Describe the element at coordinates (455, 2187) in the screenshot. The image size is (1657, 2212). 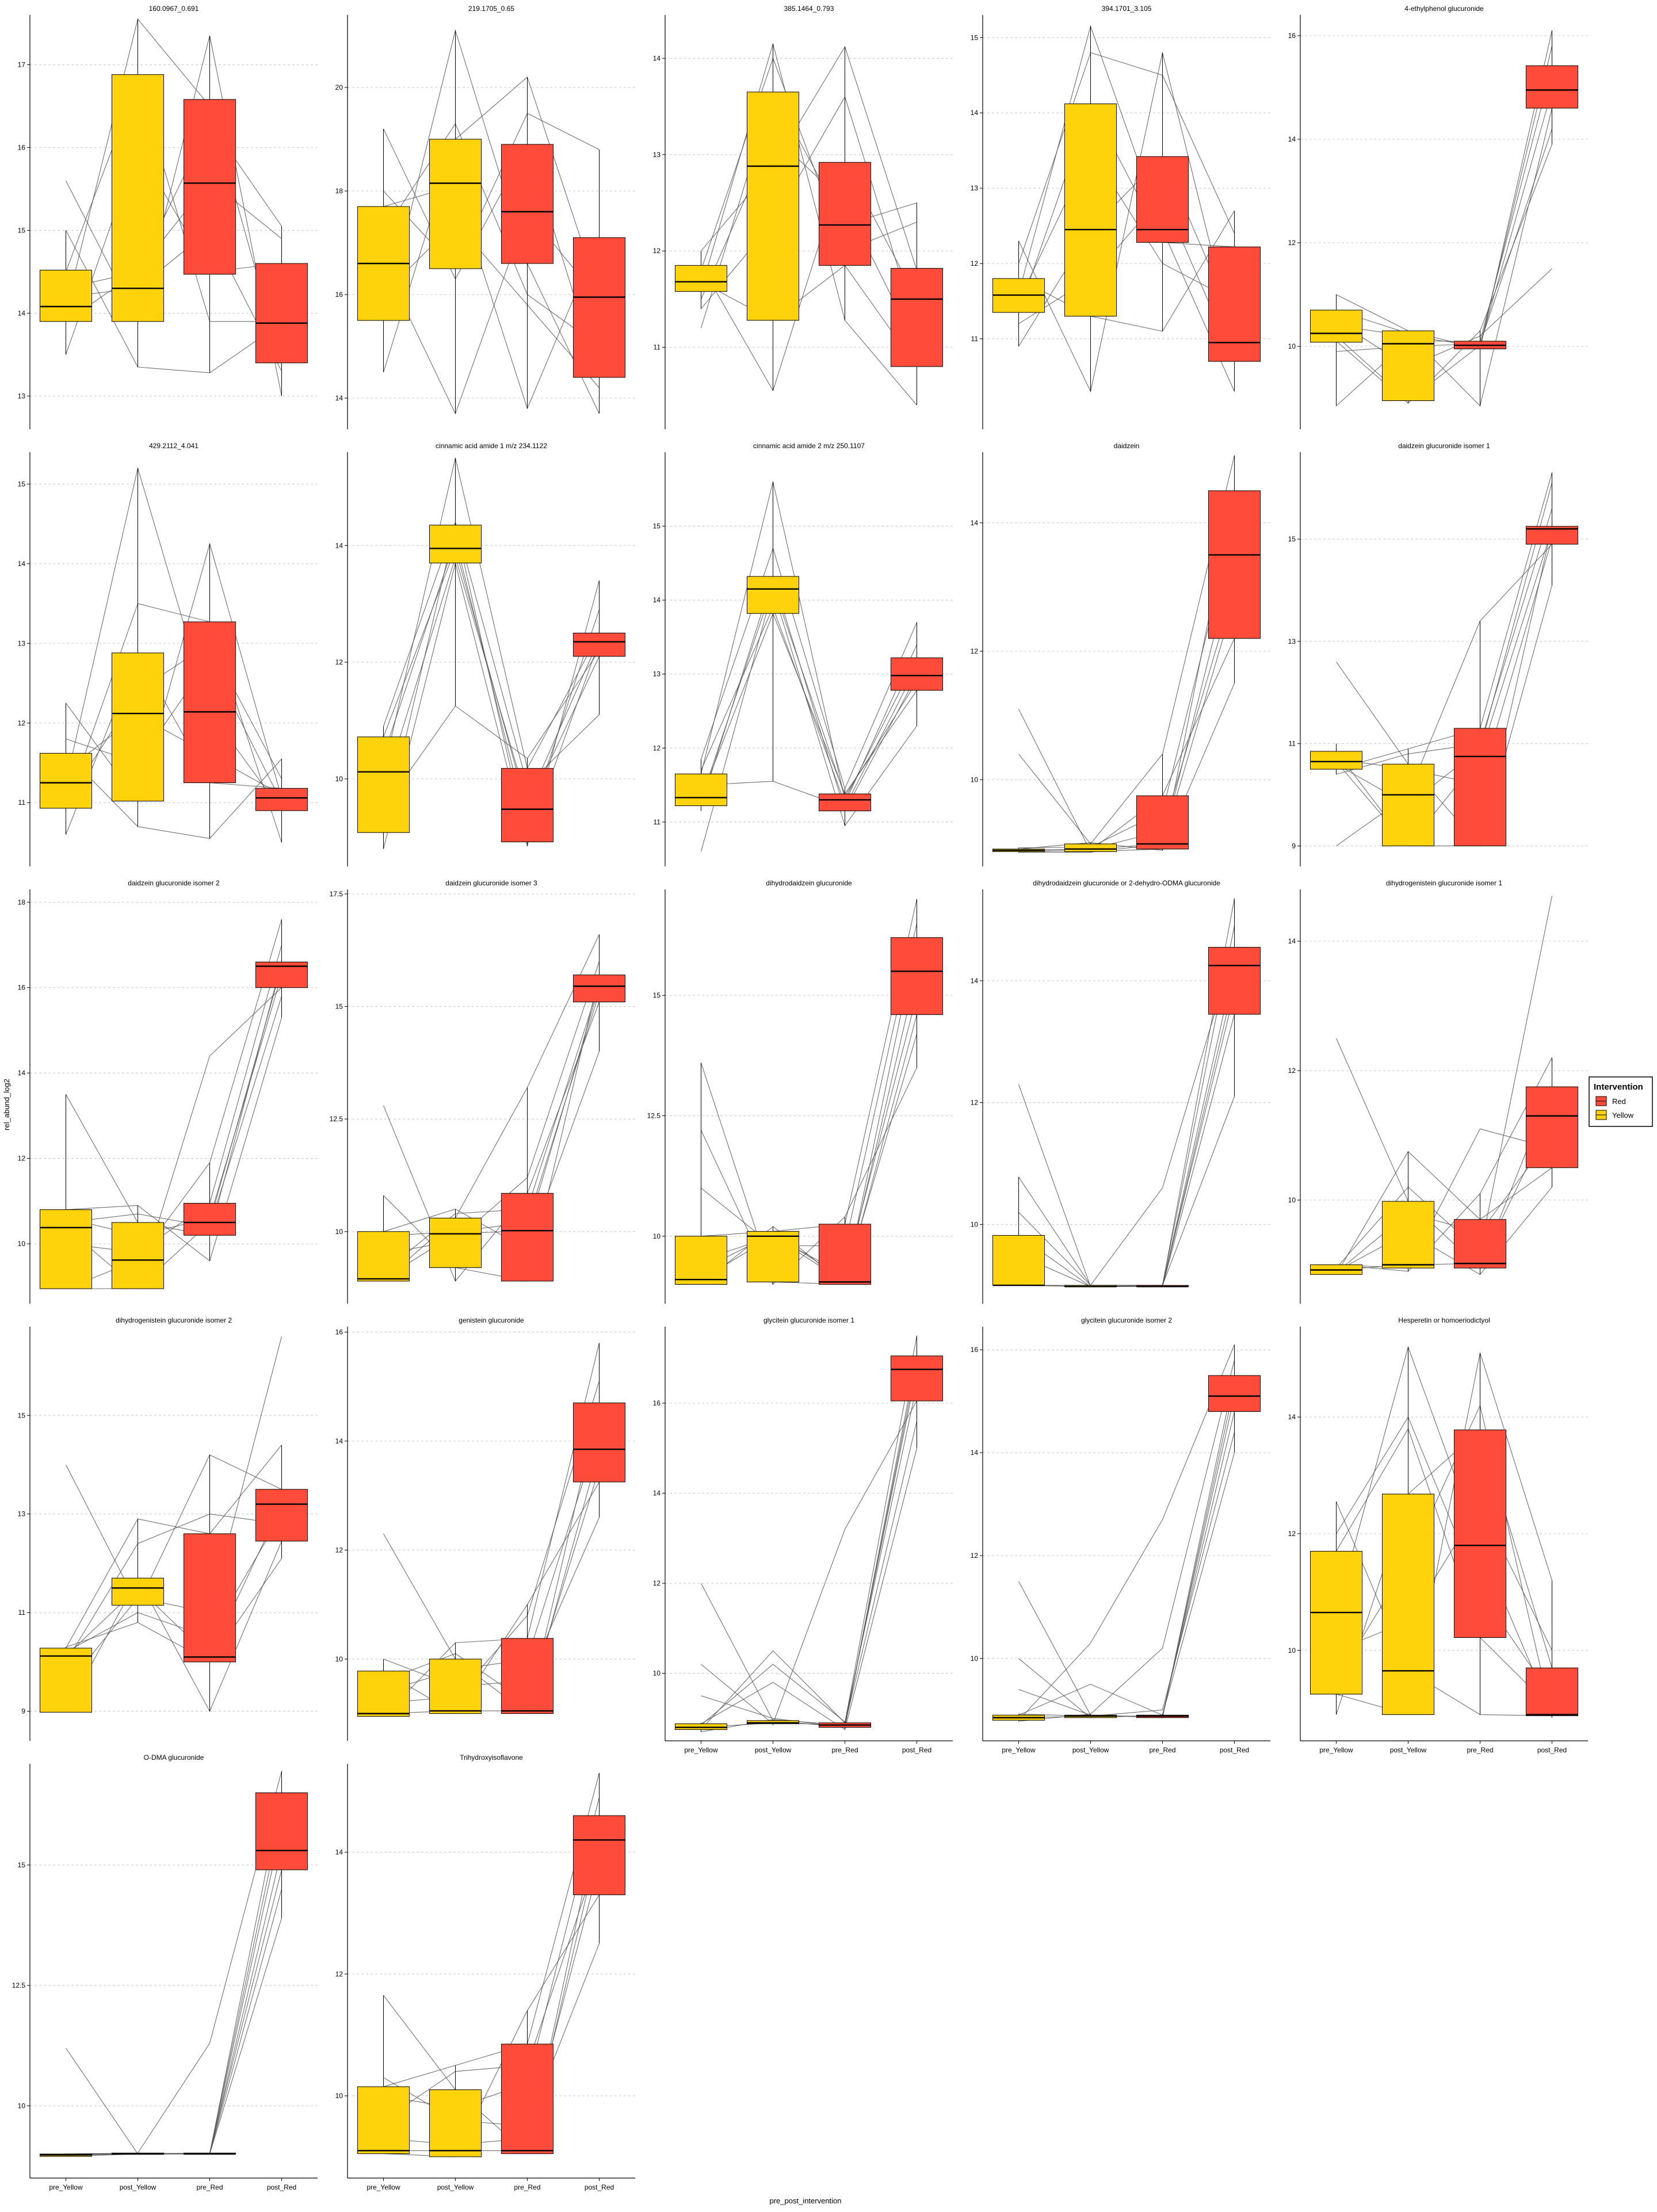
I see `x-tick-label: post_Yellow` at that location.